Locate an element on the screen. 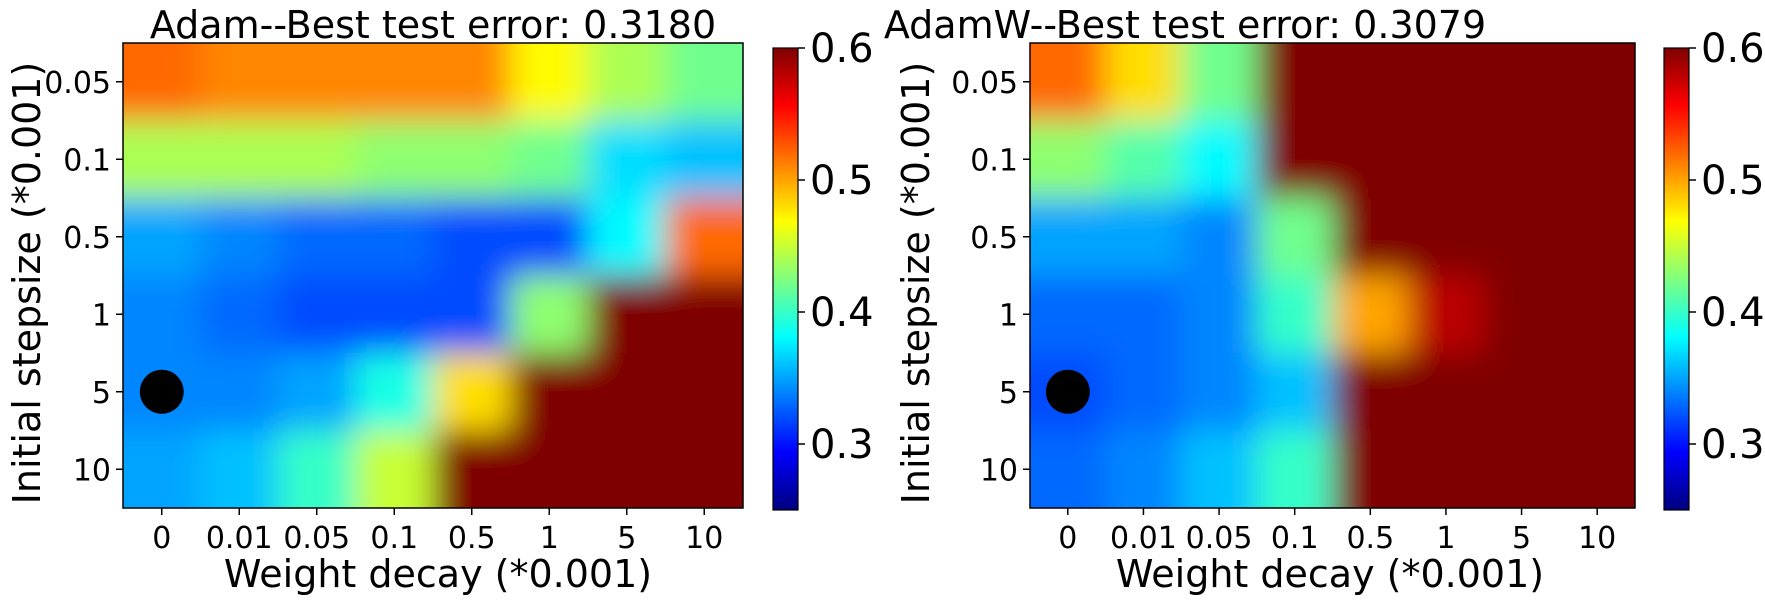 Image resolution: width=1765 pixels, height=606 pixels. colorbar-tick-label: 0.6 is located at coordinates (1733, 49).